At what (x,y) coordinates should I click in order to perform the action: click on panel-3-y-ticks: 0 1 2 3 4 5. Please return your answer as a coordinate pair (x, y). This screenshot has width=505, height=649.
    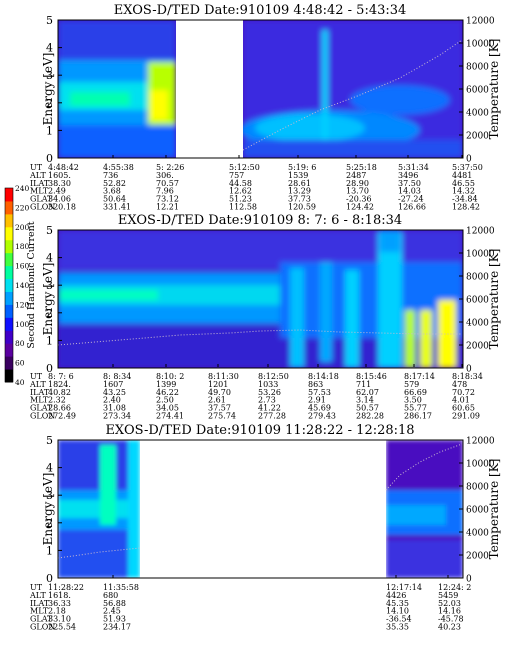
    Looking at the image, I should click on (54, 509).